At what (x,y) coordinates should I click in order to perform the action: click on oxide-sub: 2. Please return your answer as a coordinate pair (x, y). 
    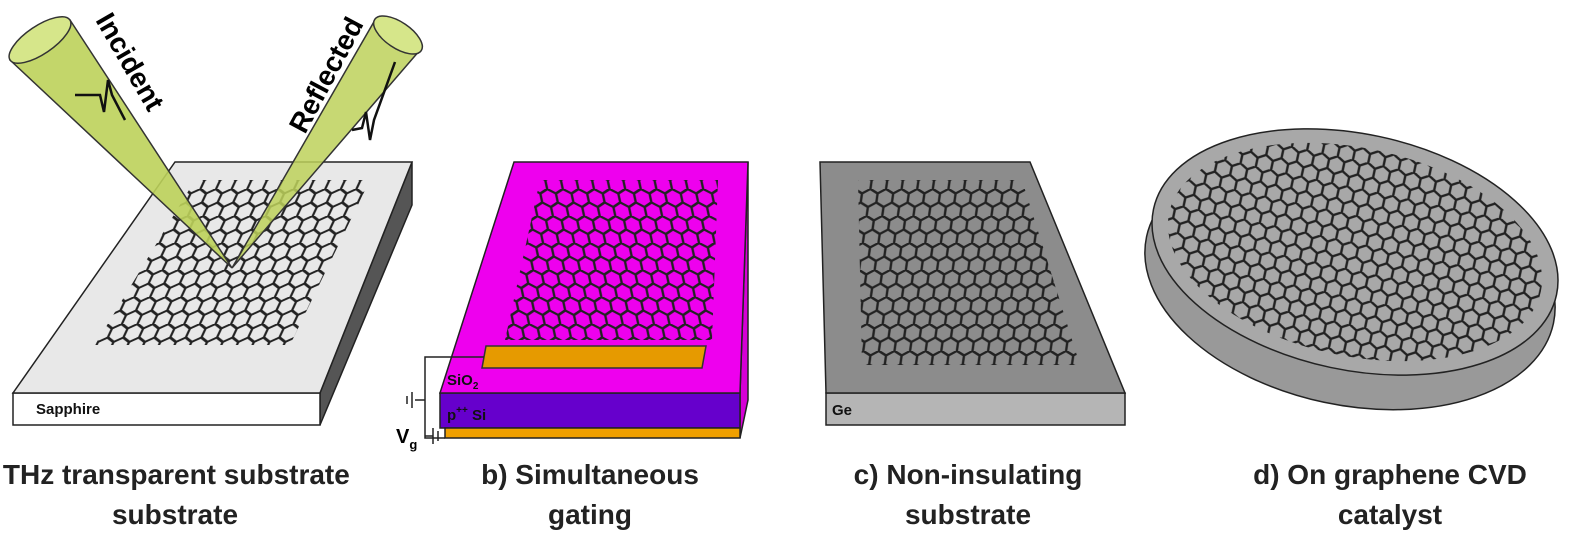
    Looking at the image, I should click on (476, 386).